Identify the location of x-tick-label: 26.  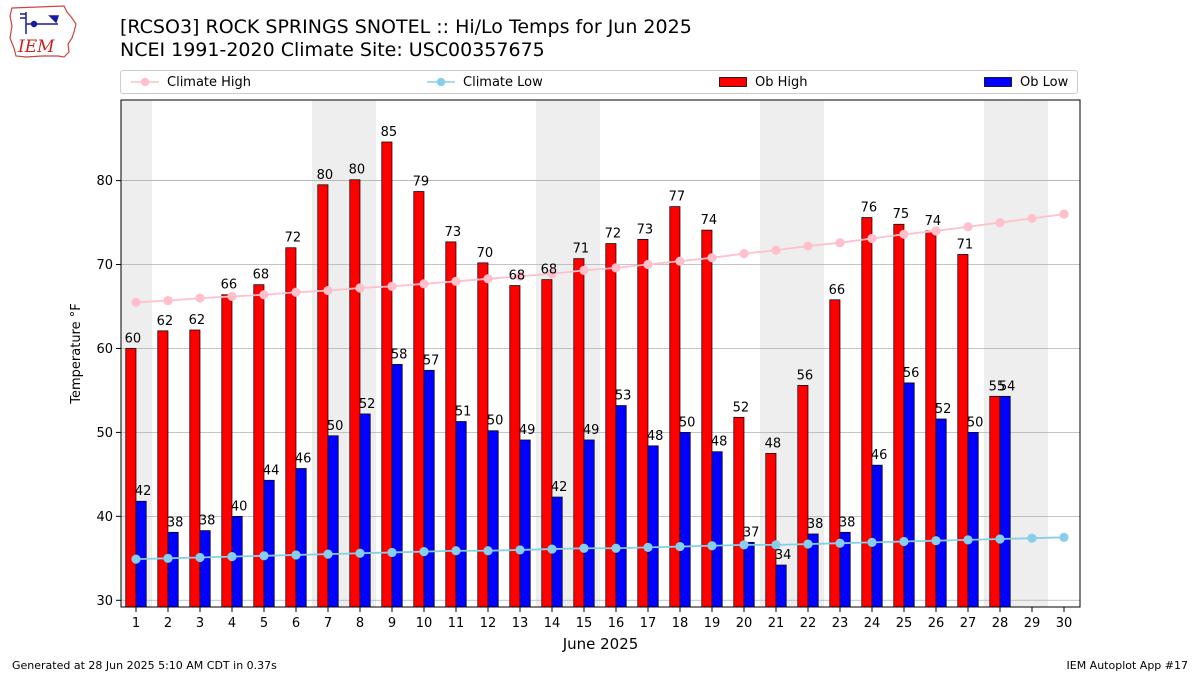
(936, 623).